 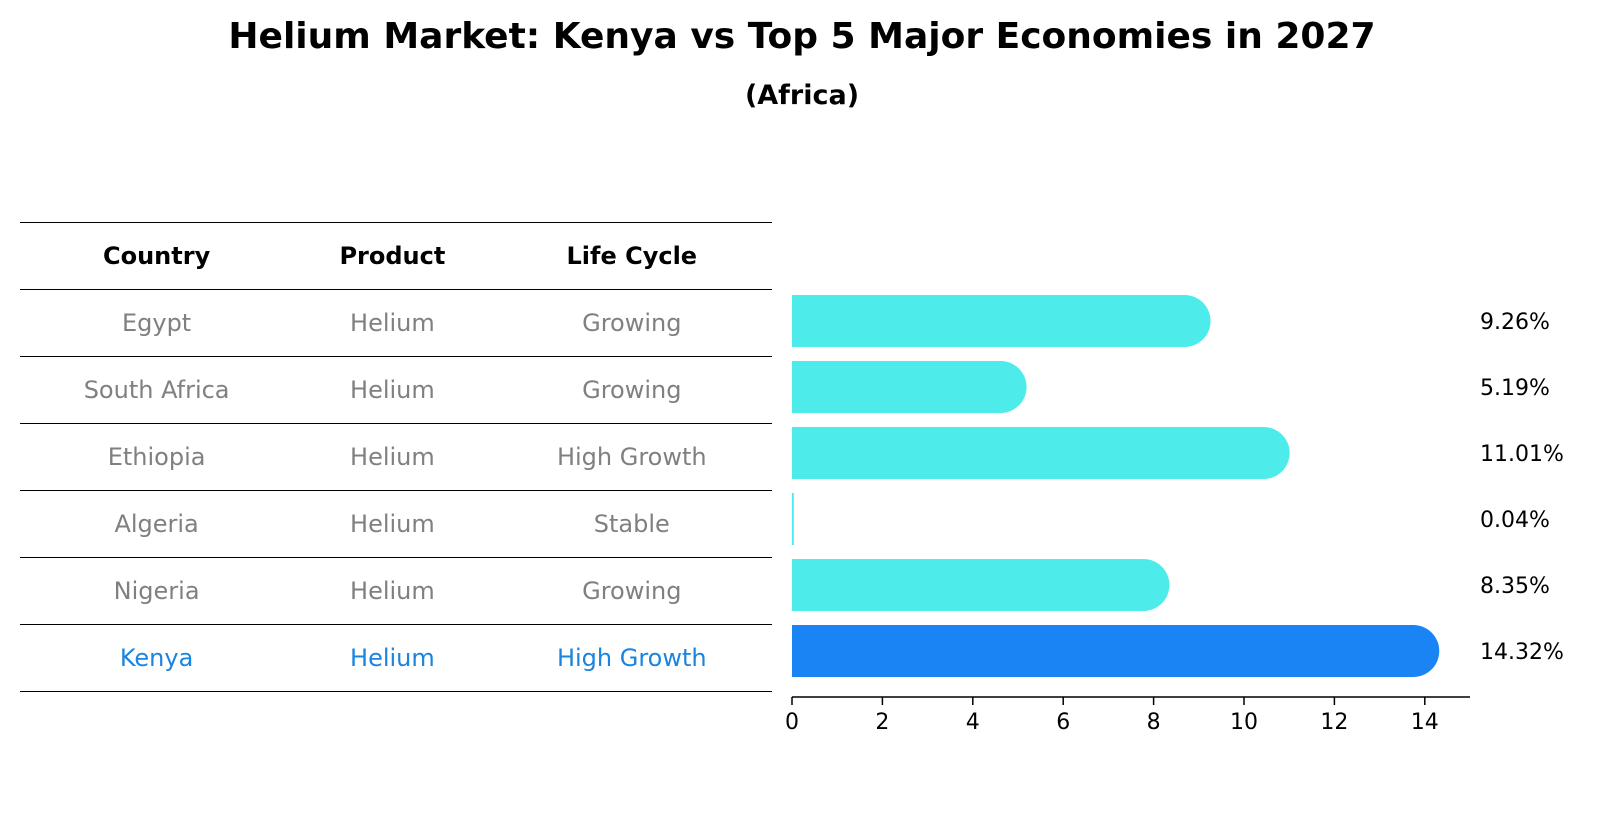 I want to click on value-label: 8.35%, so click(x=1515, y=586).